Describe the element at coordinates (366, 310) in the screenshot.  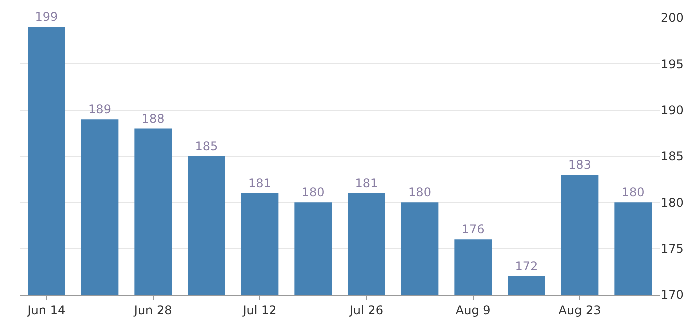
I see `x-tick-label: Jul 26` at that location.